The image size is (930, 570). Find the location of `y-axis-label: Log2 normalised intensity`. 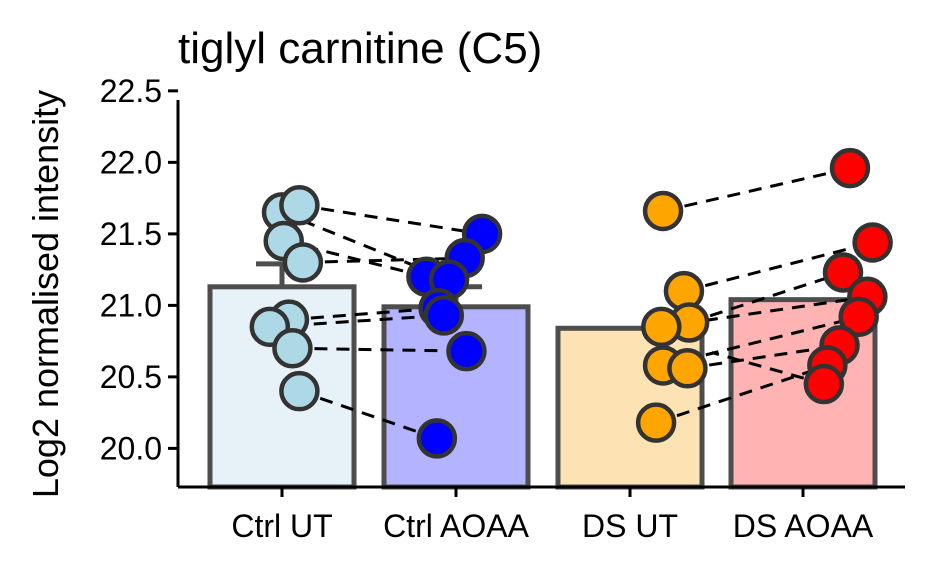

y-axis-label: Log2 normalised intensity is located at coordinates (45, 294).